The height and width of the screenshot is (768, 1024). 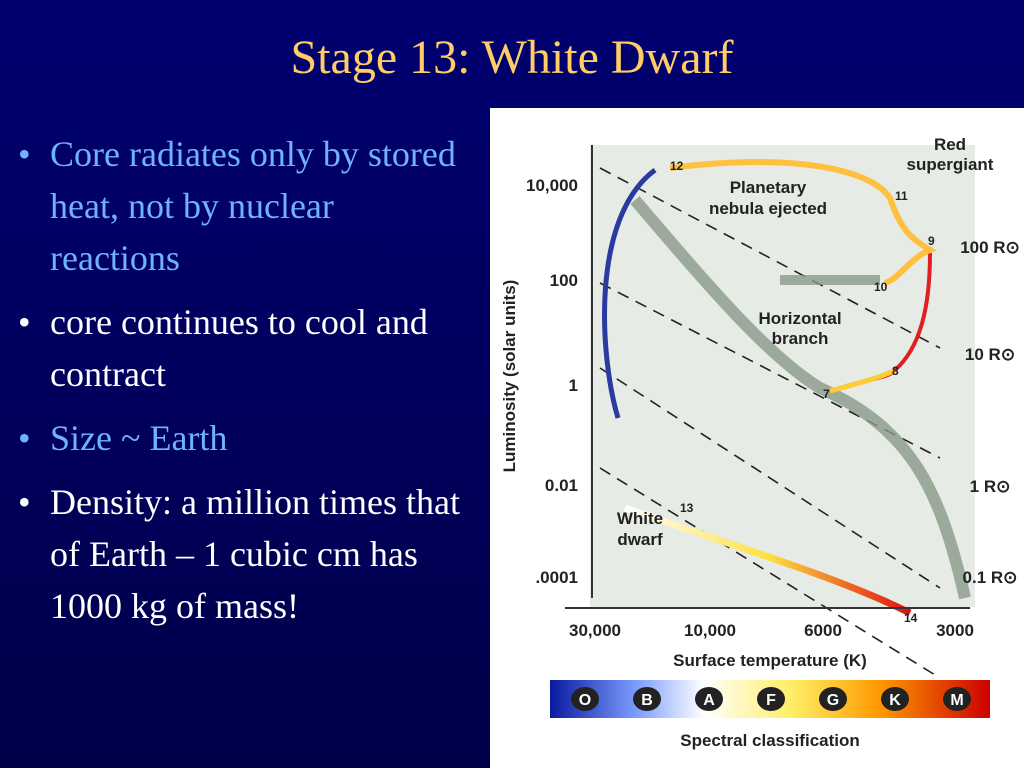 I want to click on stage-number: 7, so click(x=826, y=394).